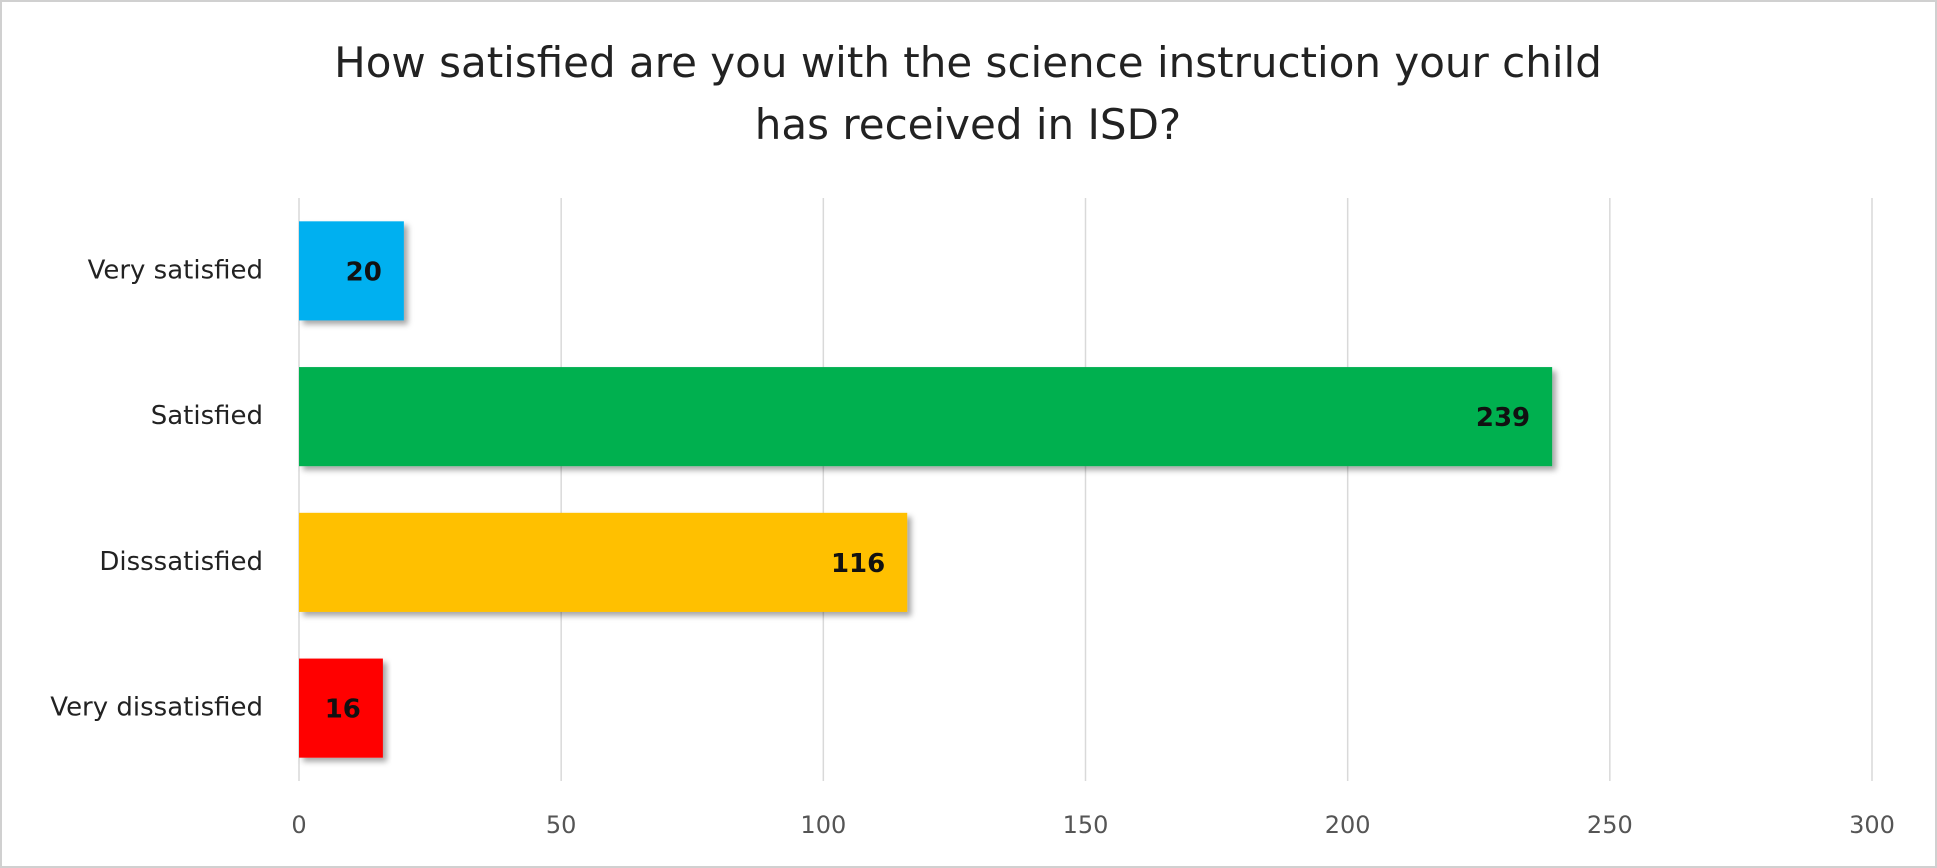 The height and width of the screenshot is (868, 1937). Describe the element at coordinates (1503, 418) in the screenshot. I see `value-label: 239` at that location.